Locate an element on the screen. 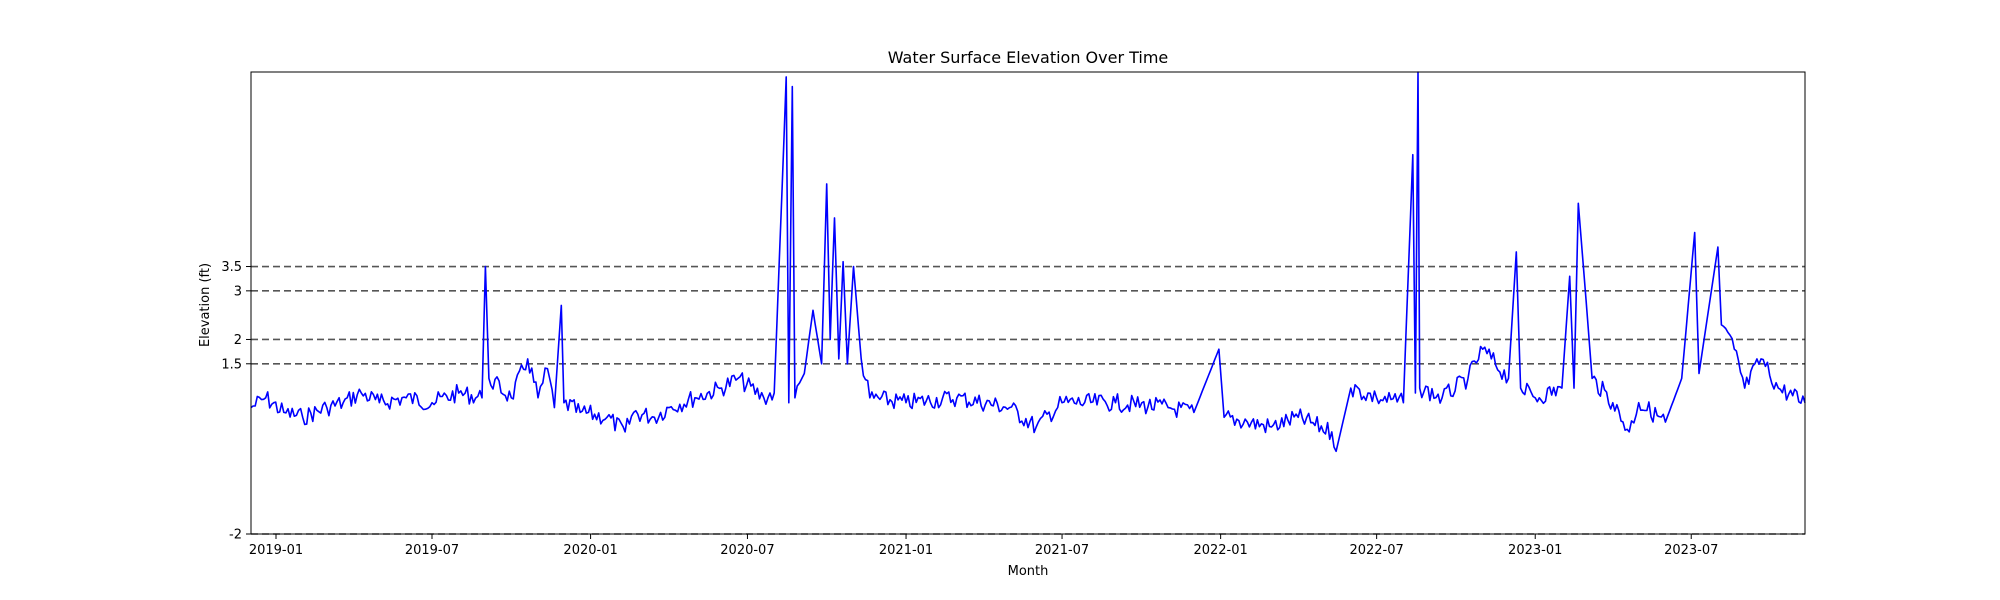 This screenshot has height=600, width=2000. x-tick-label: 2023-07 is located at coordinates (1691, 550).